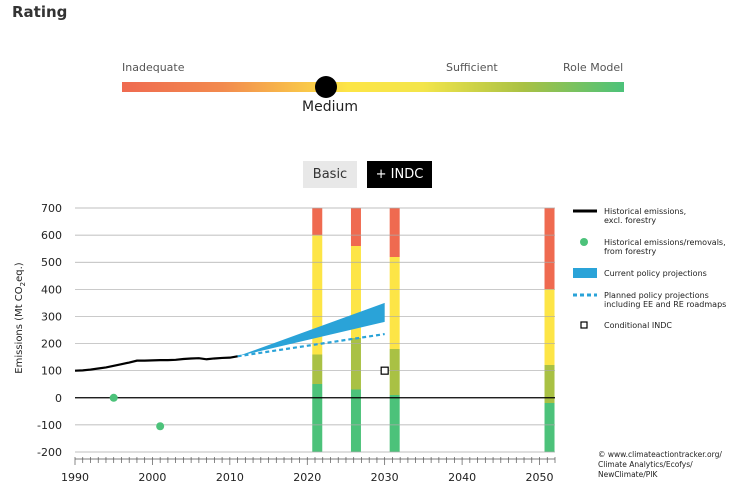 The image size is (739, 498). I want to click on y-tick-label: 600, so click(51, 235).